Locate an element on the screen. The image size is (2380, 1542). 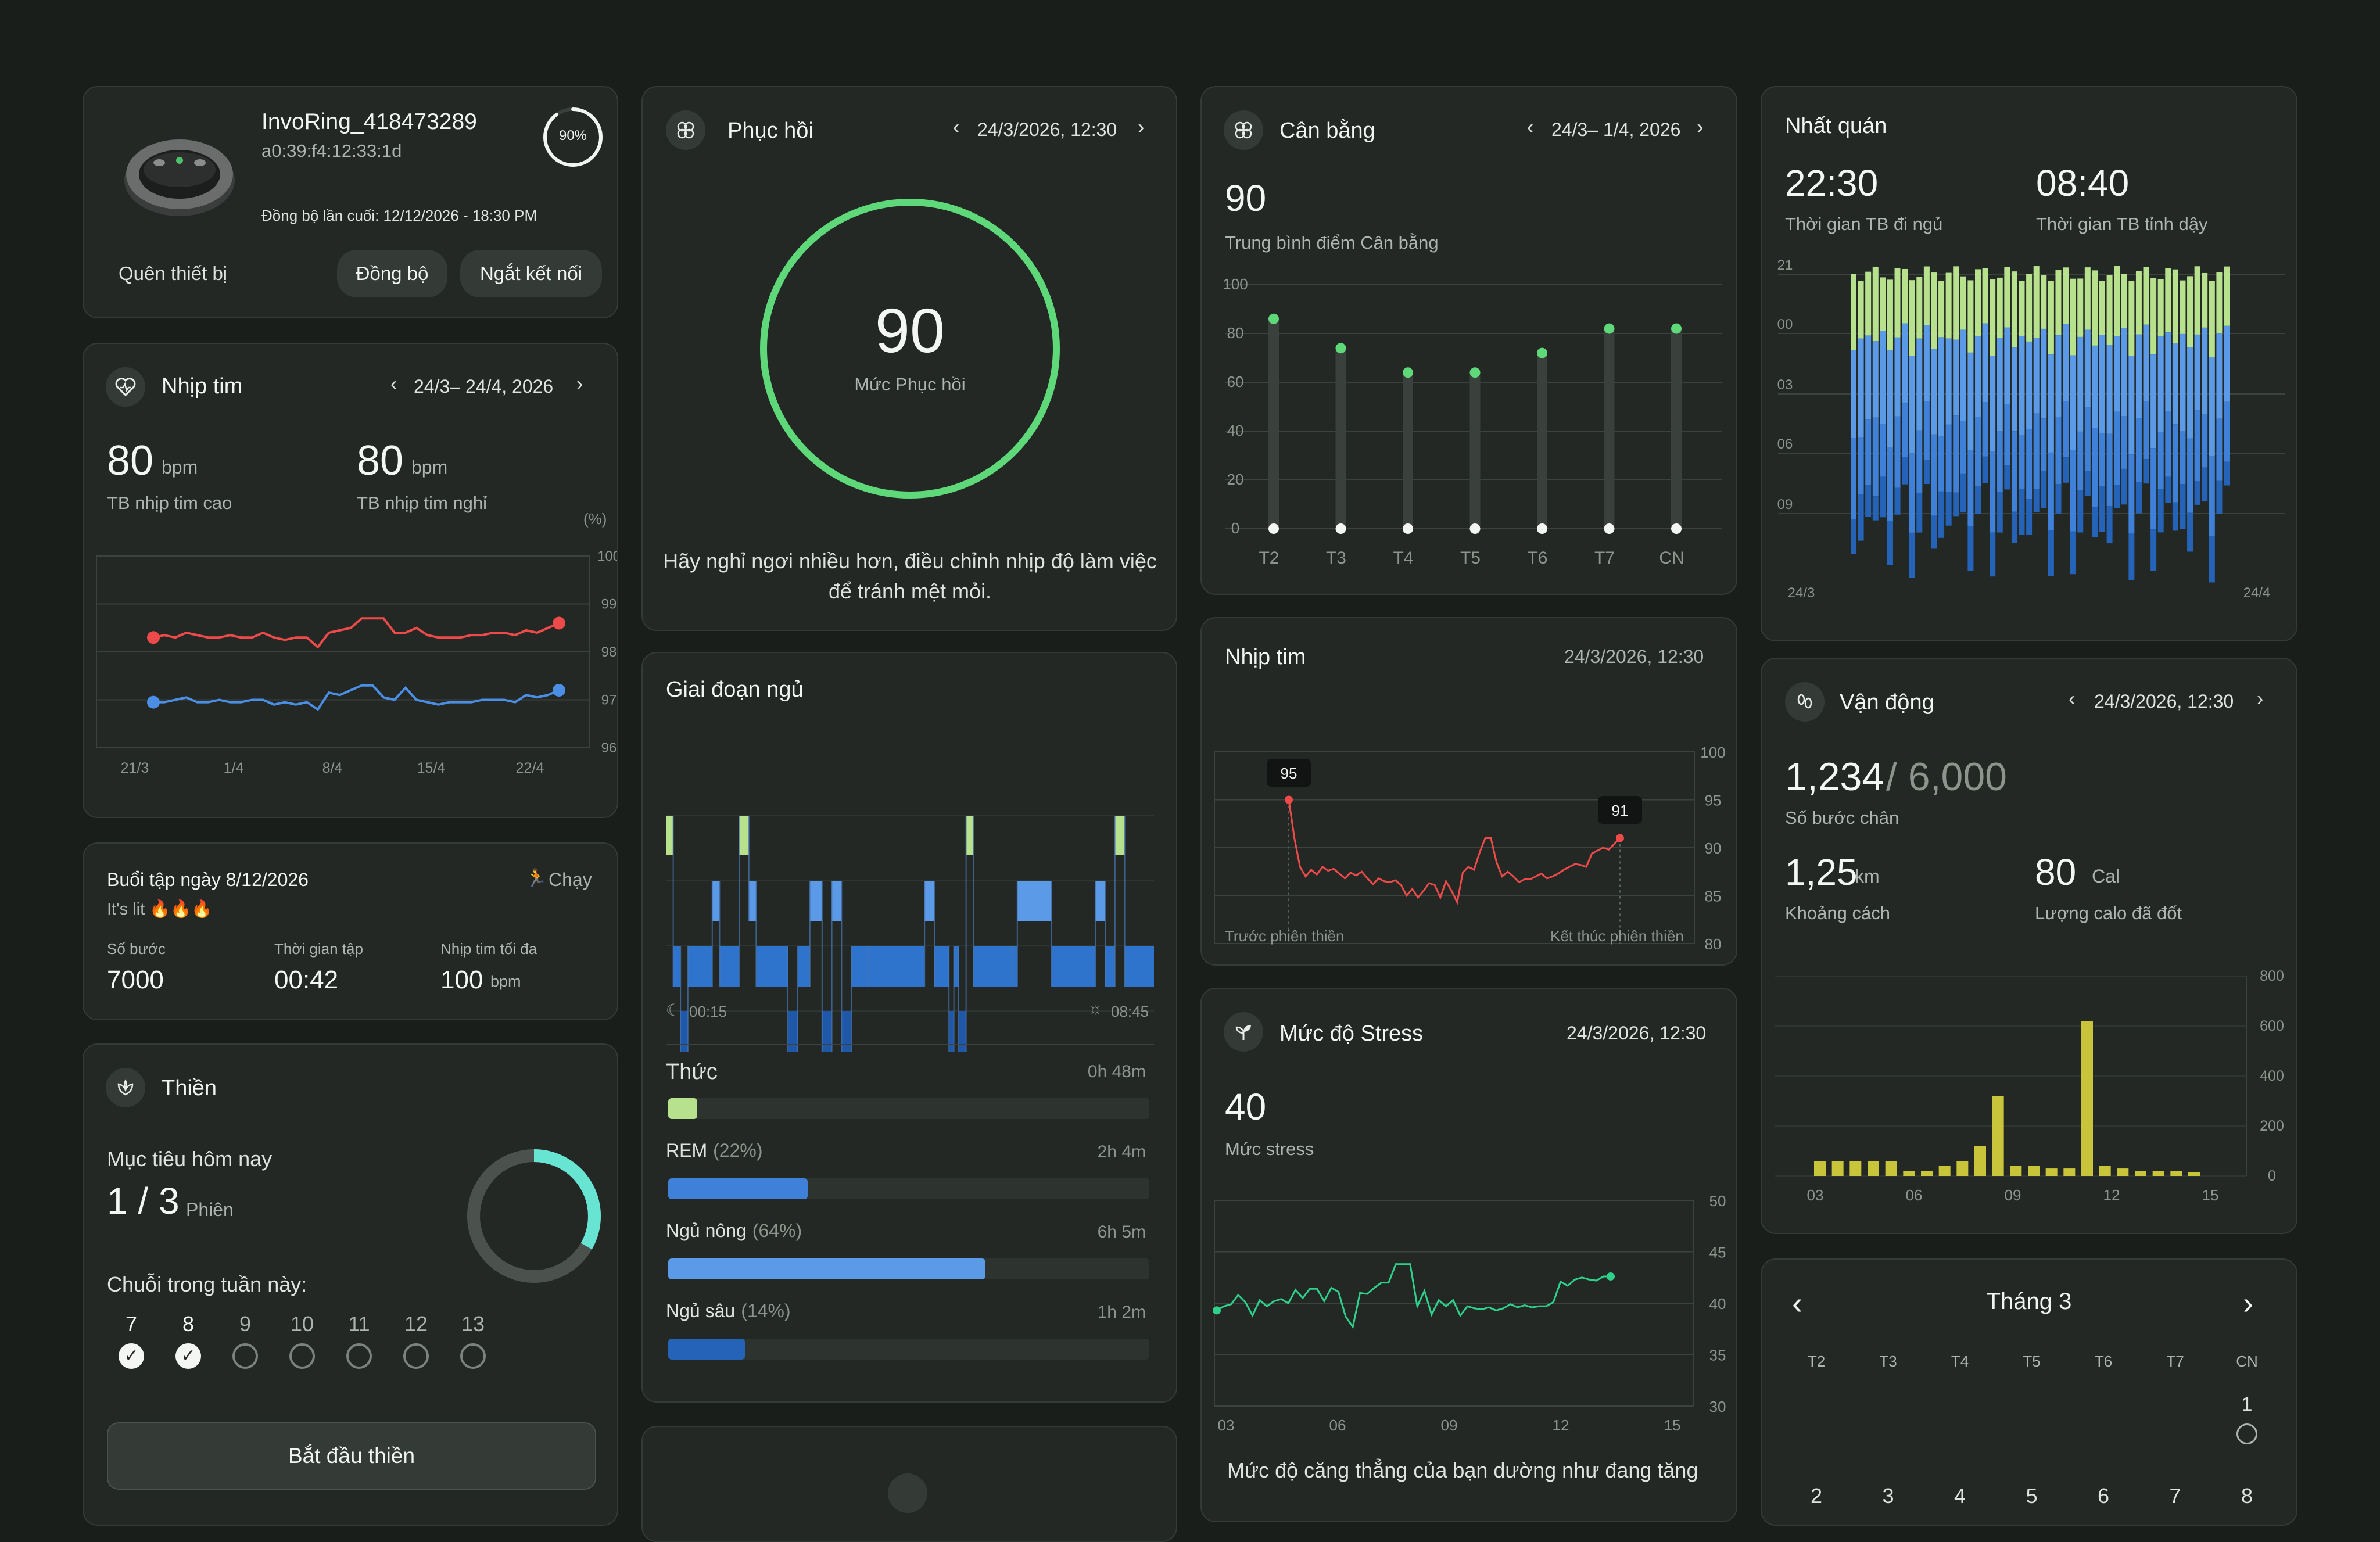
calendar-day: 7 is located at coordinates (2175, 1496).